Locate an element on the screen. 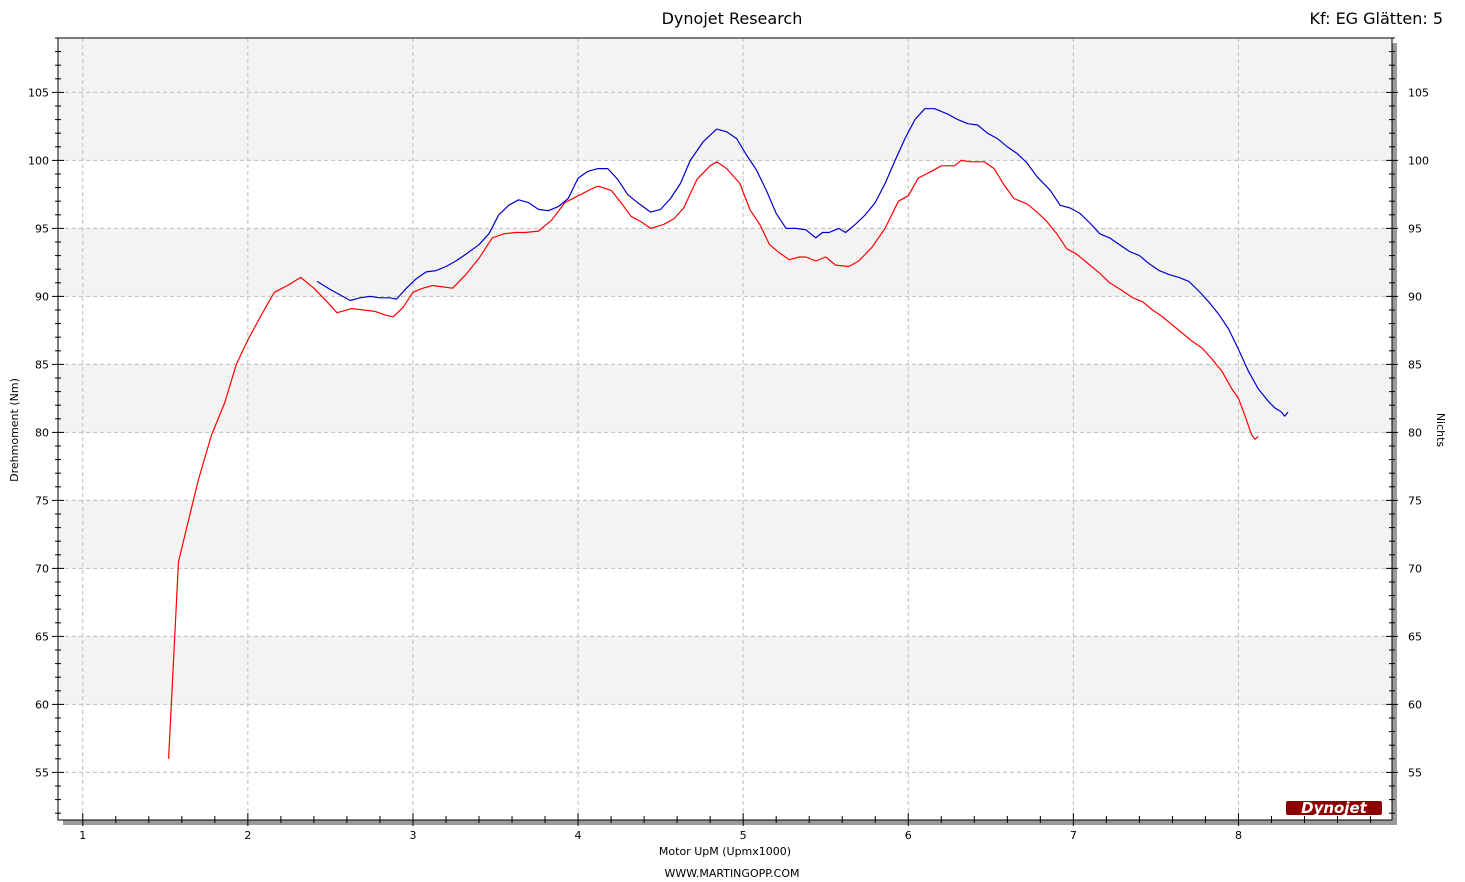  dynojet-logo: Dynojet is located at coordinates (1334, 808).